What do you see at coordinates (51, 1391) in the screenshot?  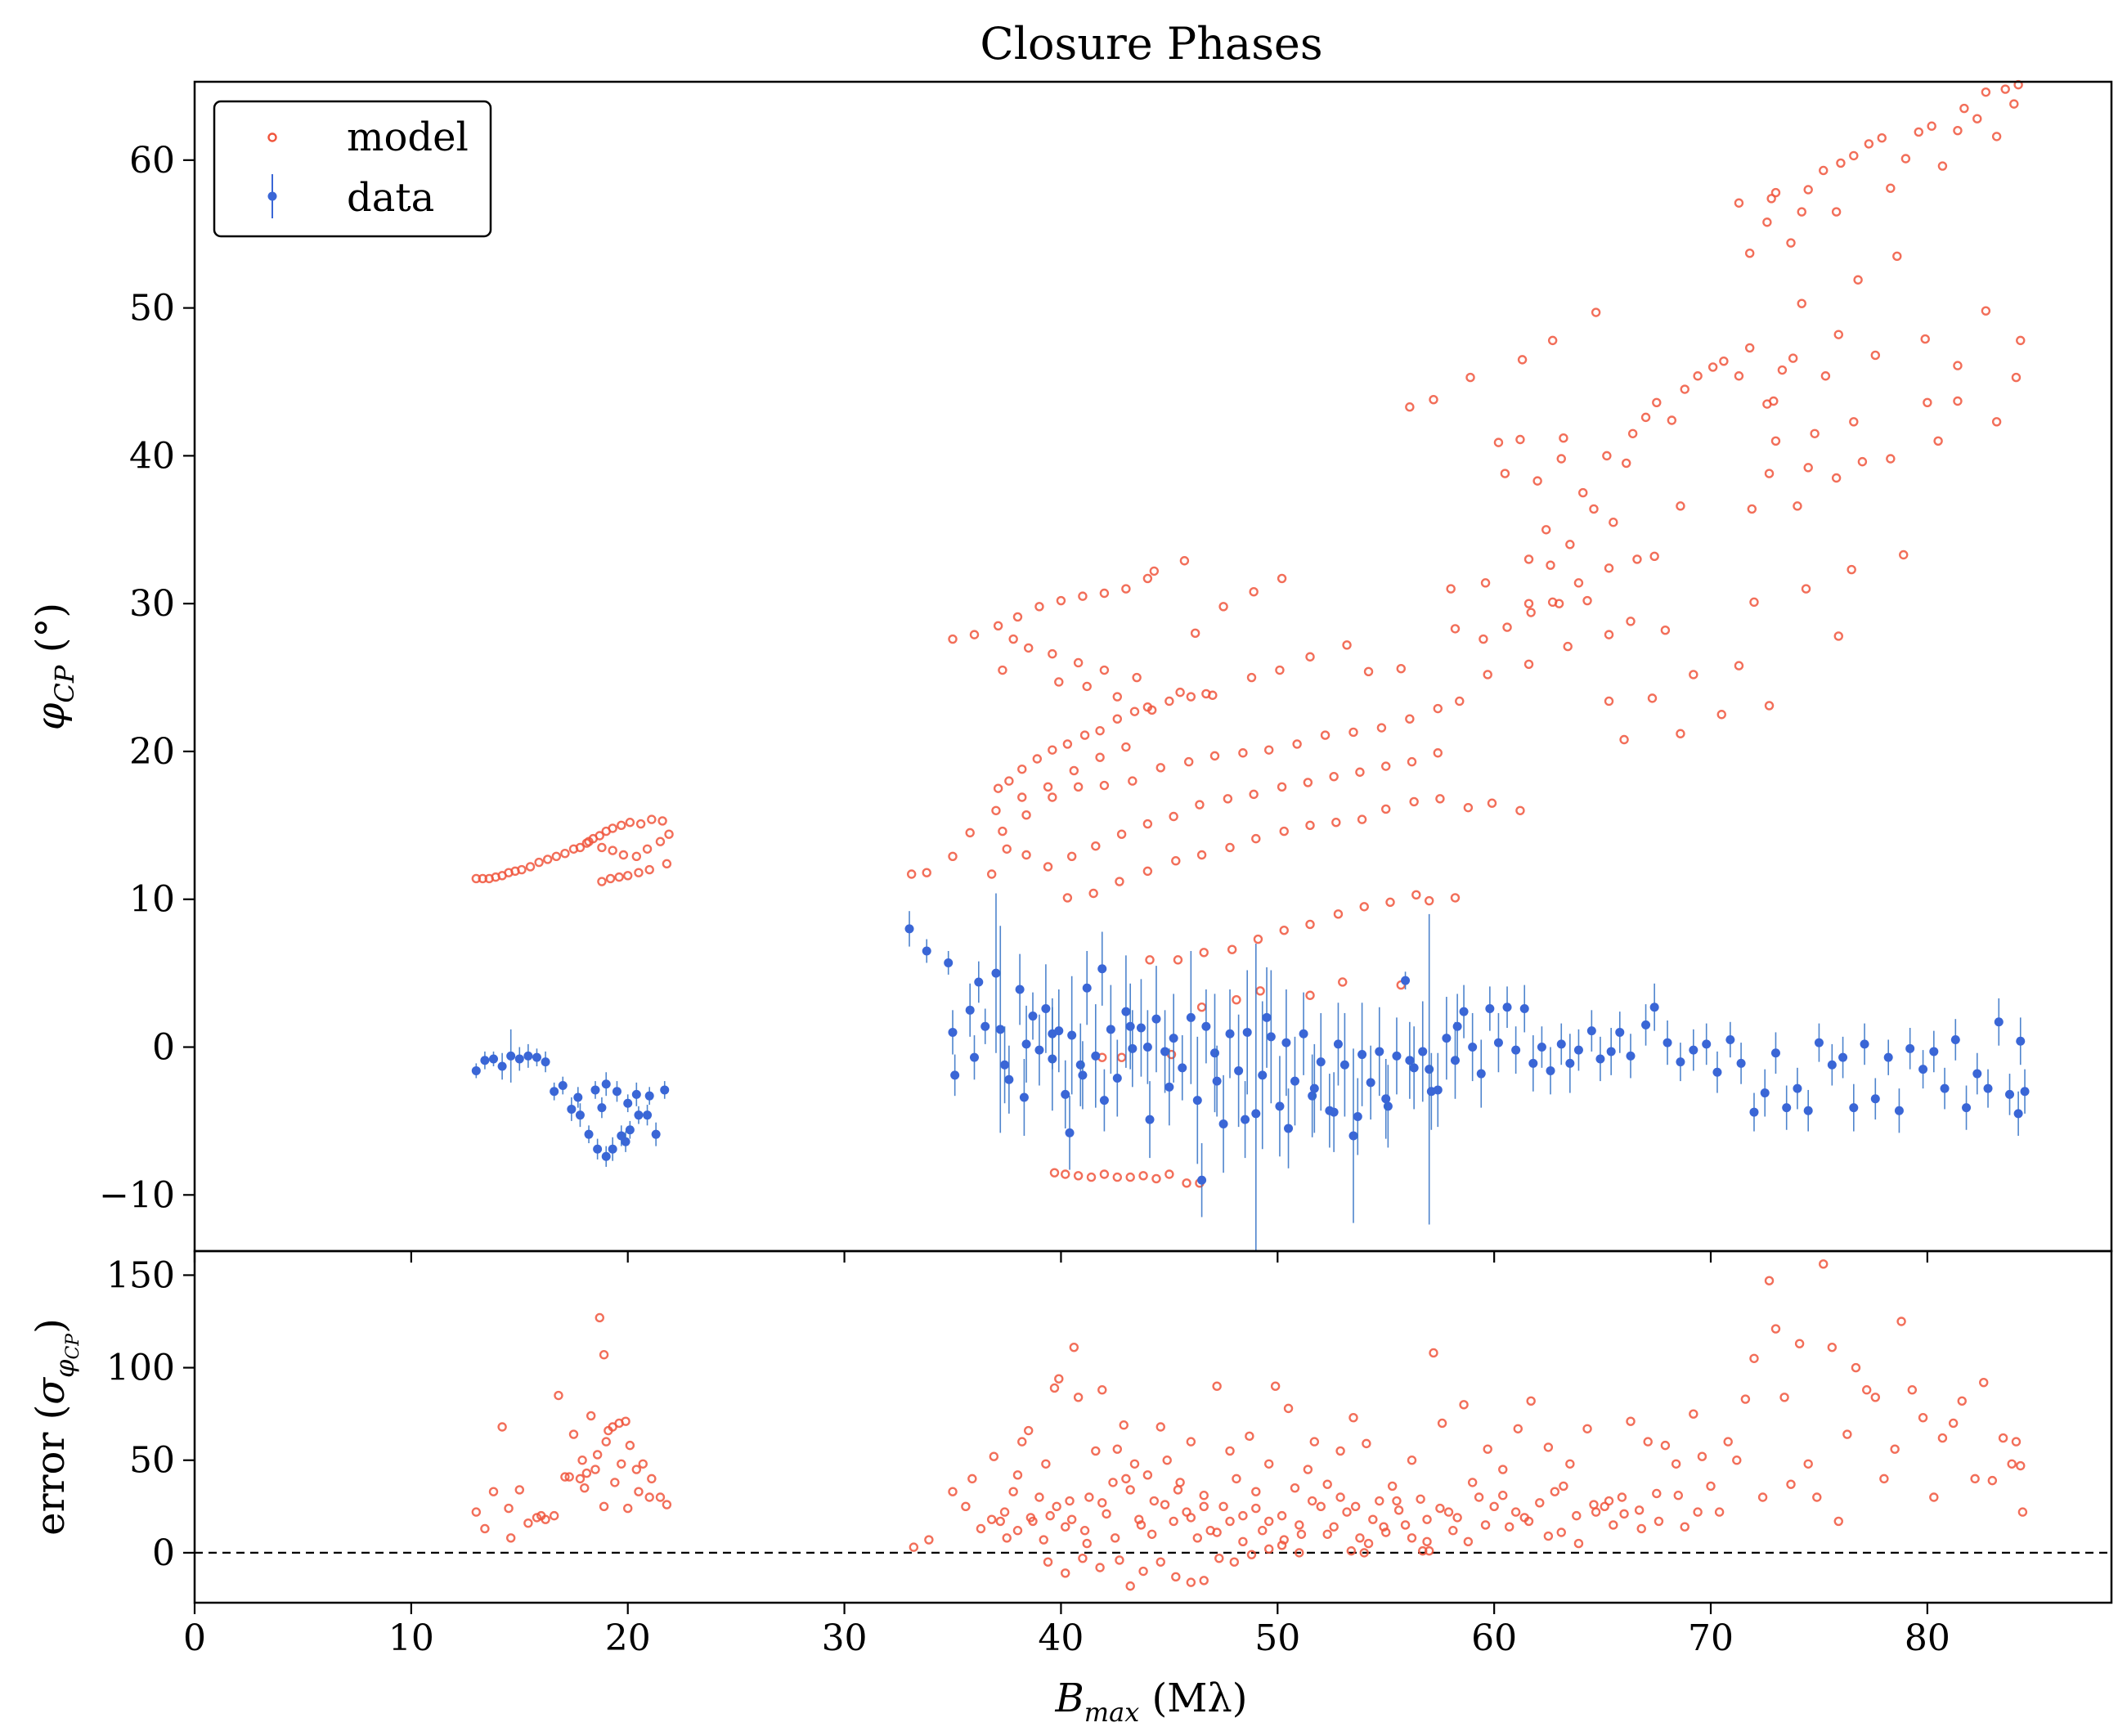 I see `error-y-label-symbol: σ` at bounding box center [51, 1391].